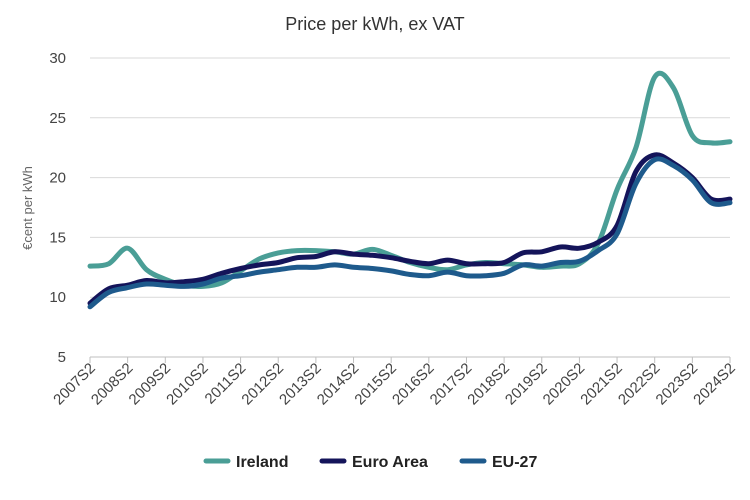  What do you see at coordinates (57, 178) in the screenshot?
I see `y-tick-label: 20` at bounding box center [57, 178].